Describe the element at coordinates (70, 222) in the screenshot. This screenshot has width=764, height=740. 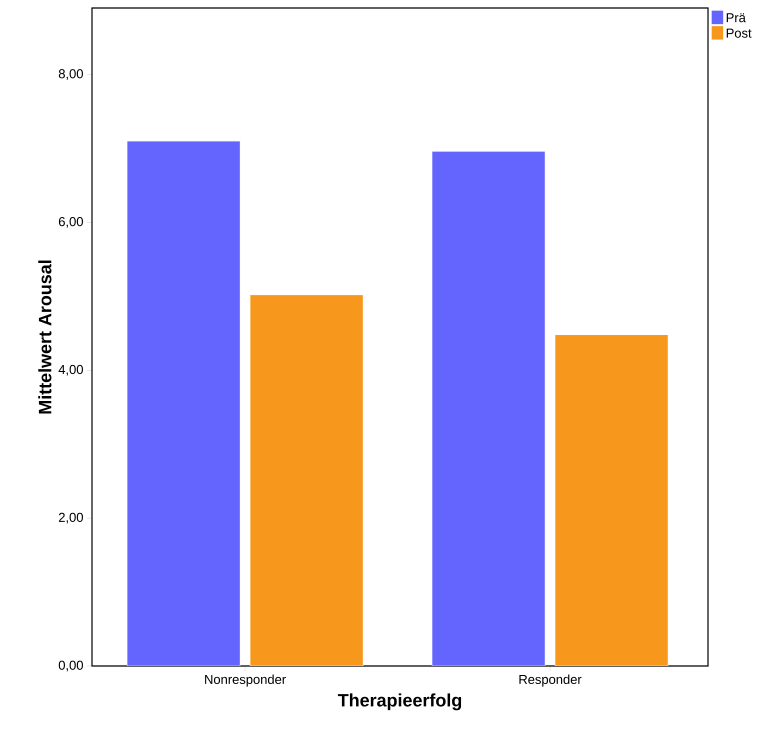
I see `y-tick-label: 6,00` at that location.